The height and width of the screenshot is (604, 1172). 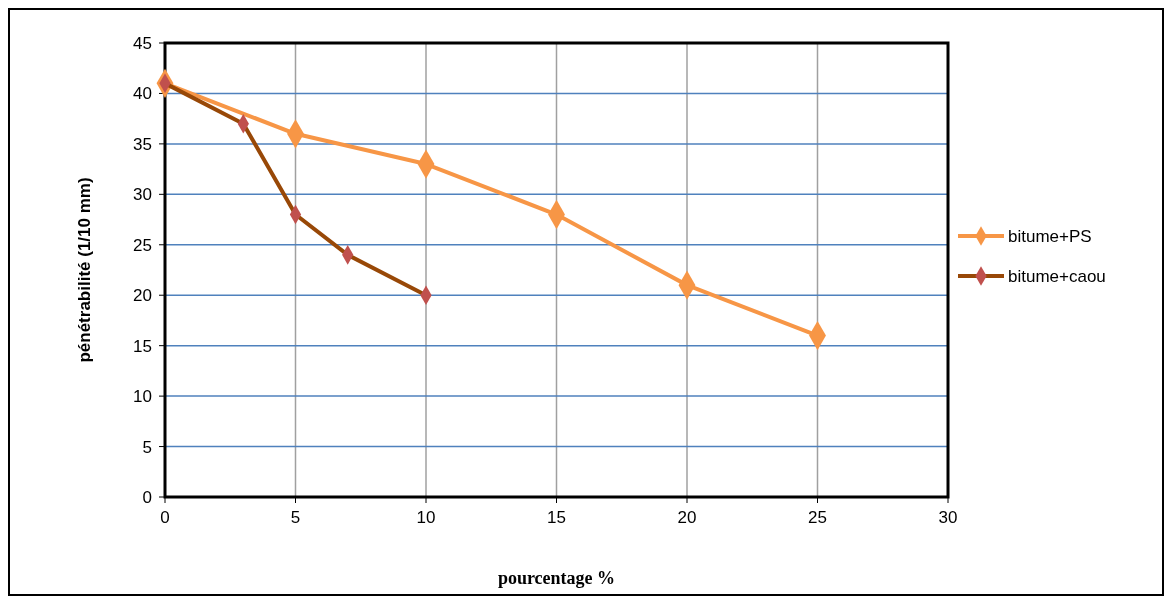 I want to click on y-tick-label: 40, so click(x=142, y=94).